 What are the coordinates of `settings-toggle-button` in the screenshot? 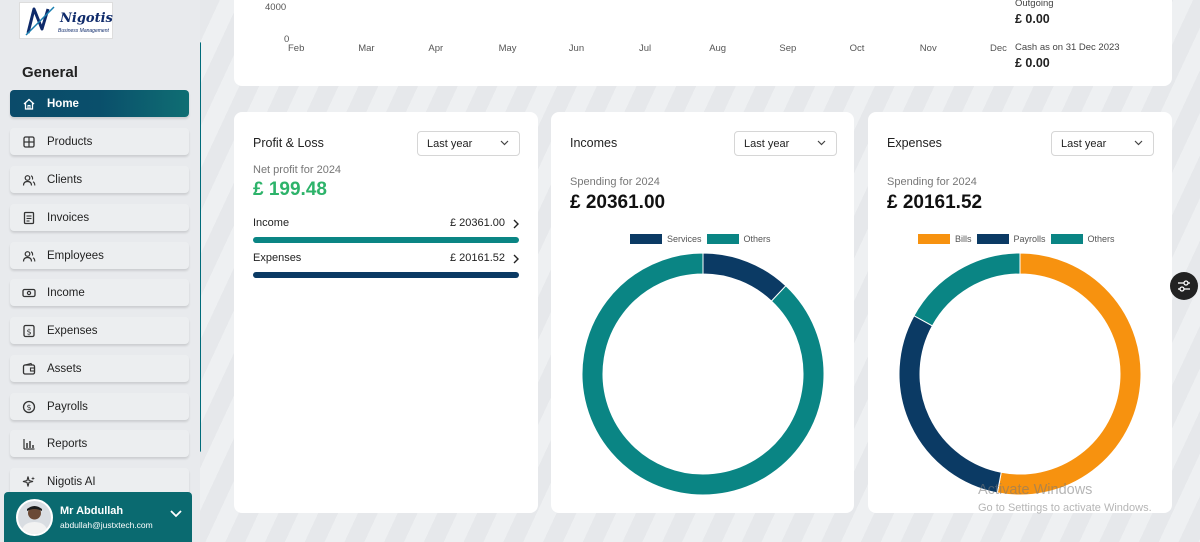 It's located at (1184, 286).